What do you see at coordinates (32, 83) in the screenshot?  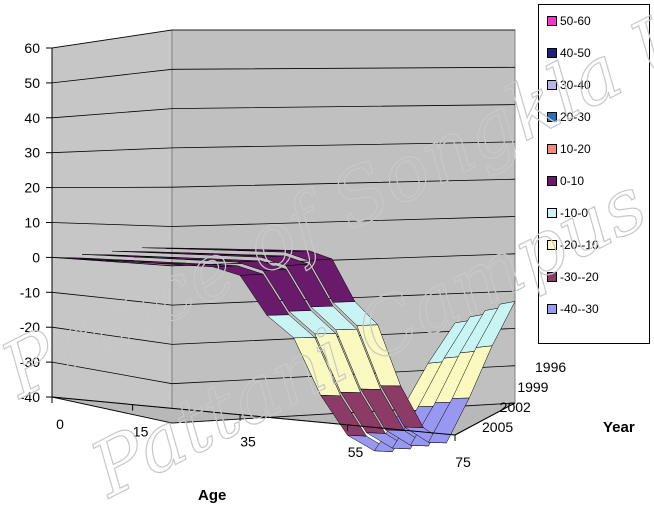 I see `z-tick-label: 50` at bounding box center [32, 83].